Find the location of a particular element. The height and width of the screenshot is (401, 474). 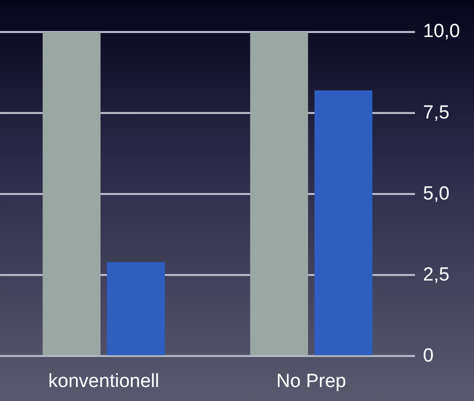

x-tick-label: No Prep is located at coordinates (311, 381).